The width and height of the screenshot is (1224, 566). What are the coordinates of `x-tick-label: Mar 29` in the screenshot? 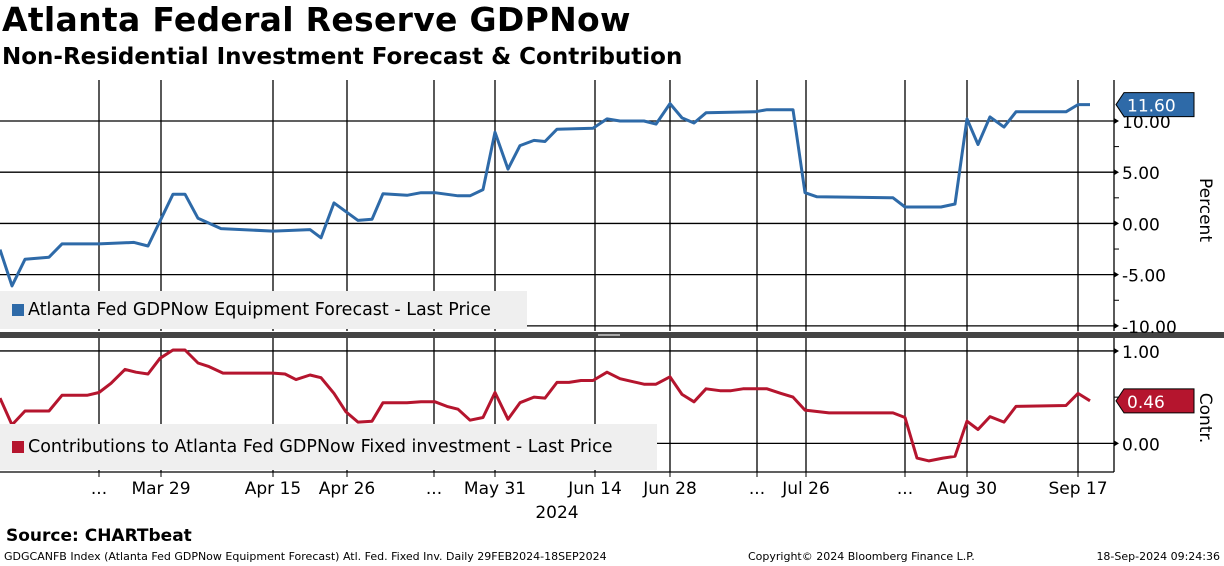 It's located at (160, 489).